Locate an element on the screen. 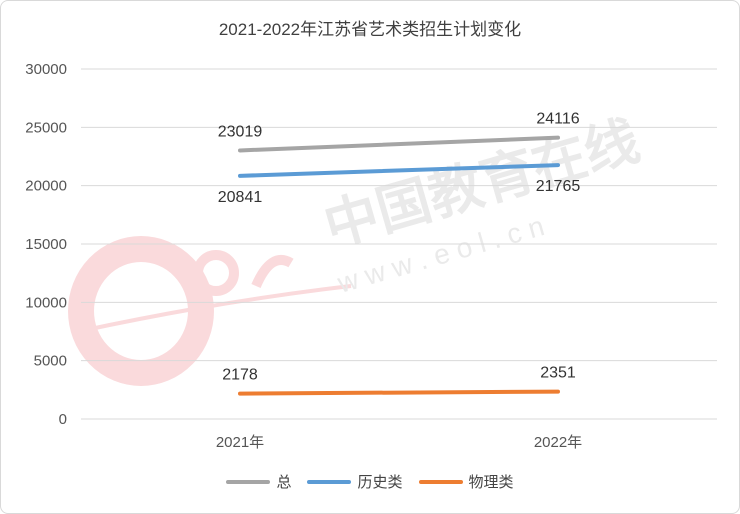  y-tick-label: 30000 is located at coordinates (46, 69).